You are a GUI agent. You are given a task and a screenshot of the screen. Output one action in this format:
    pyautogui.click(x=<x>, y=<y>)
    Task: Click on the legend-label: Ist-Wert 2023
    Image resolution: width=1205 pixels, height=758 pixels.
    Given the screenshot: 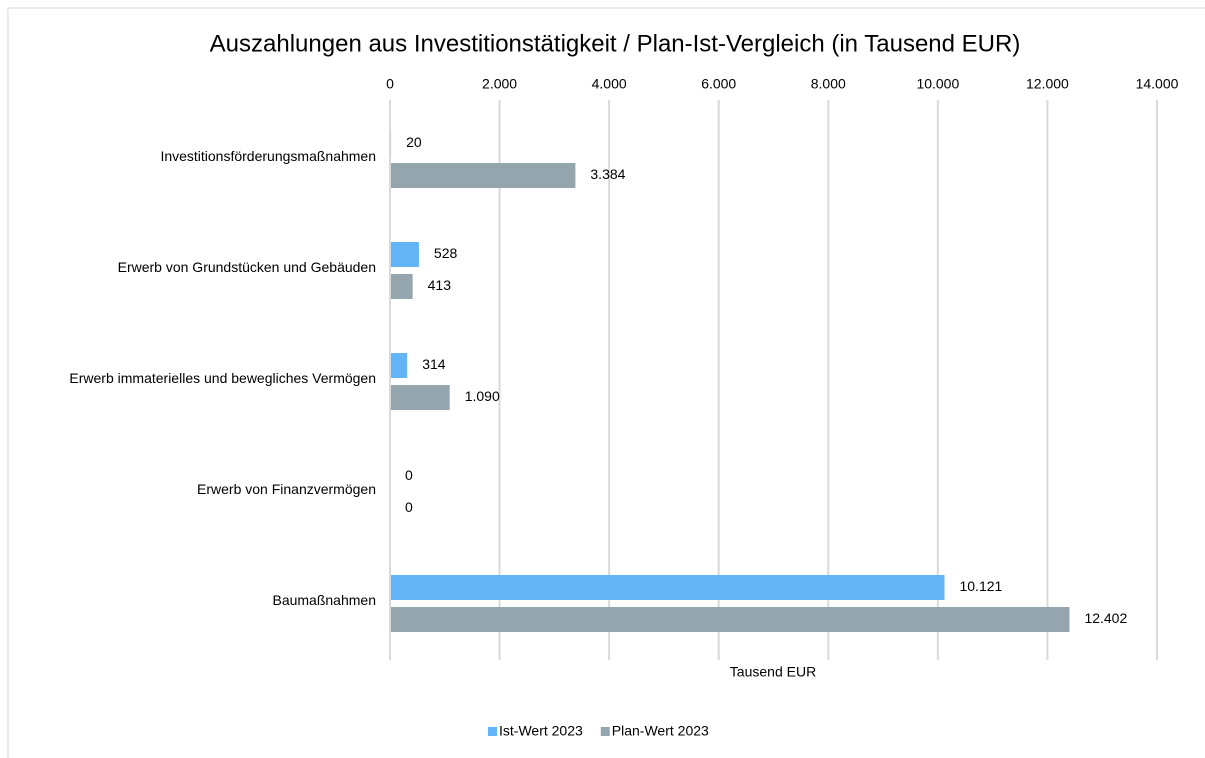 What is the action you would take?
    pyautogui.click(x=541, y=731)
    